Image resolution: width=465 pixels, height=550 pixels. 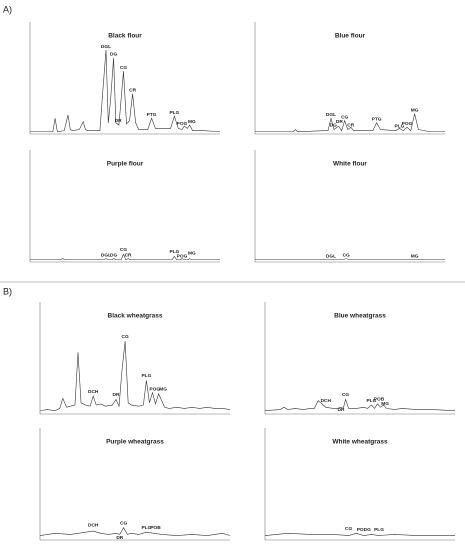 What do you see at coordinates (7, 9) in the screenshot?
I see `section-label: A)` at bounding box center [7, 9].